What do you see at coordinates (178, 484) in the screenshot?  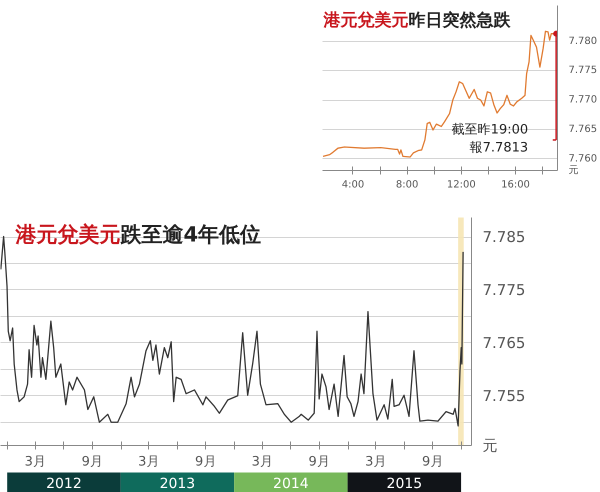 I see `x2-tick-label: 2013` at bounding box center [178, 484].